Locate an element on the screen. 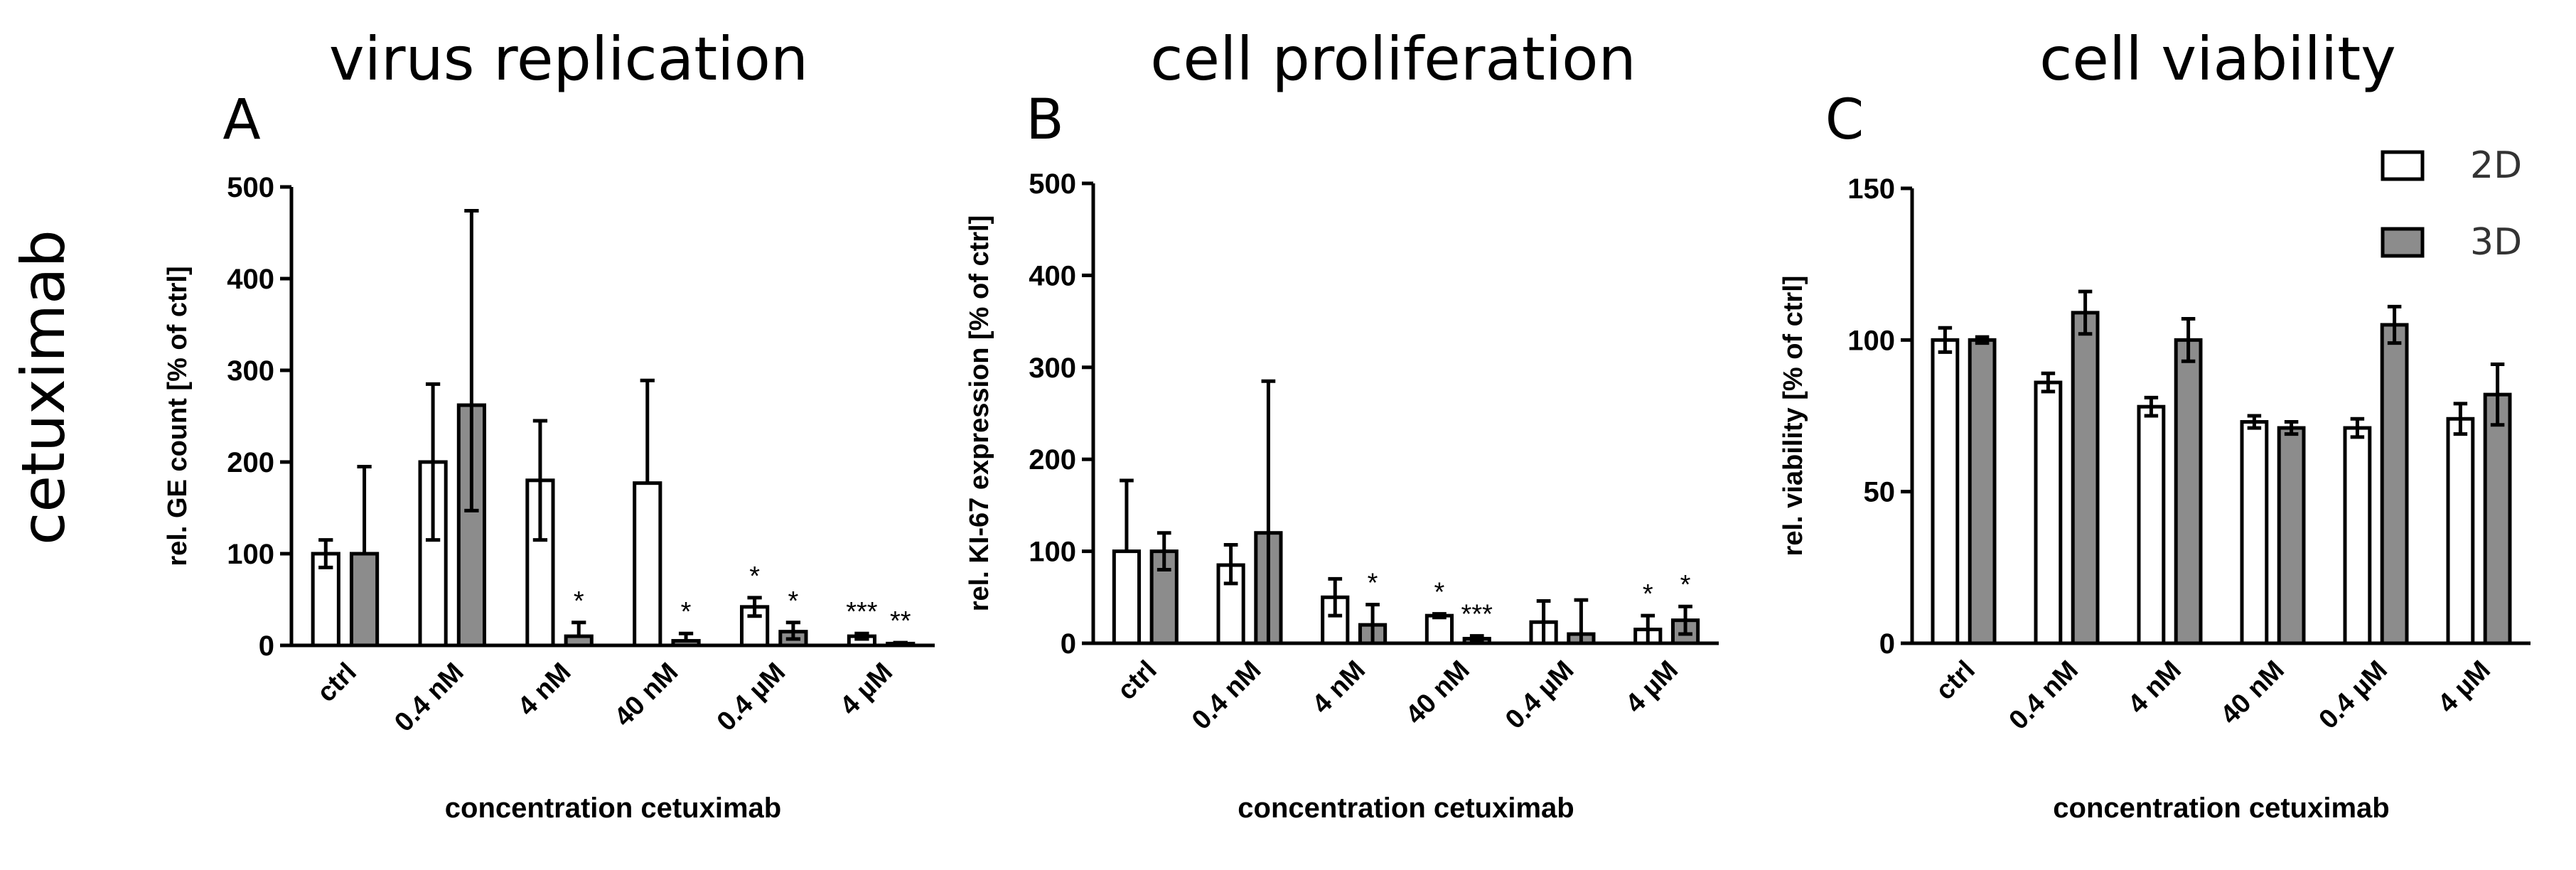  chart-title-a: virus replication is located at coordinates (568, 59).